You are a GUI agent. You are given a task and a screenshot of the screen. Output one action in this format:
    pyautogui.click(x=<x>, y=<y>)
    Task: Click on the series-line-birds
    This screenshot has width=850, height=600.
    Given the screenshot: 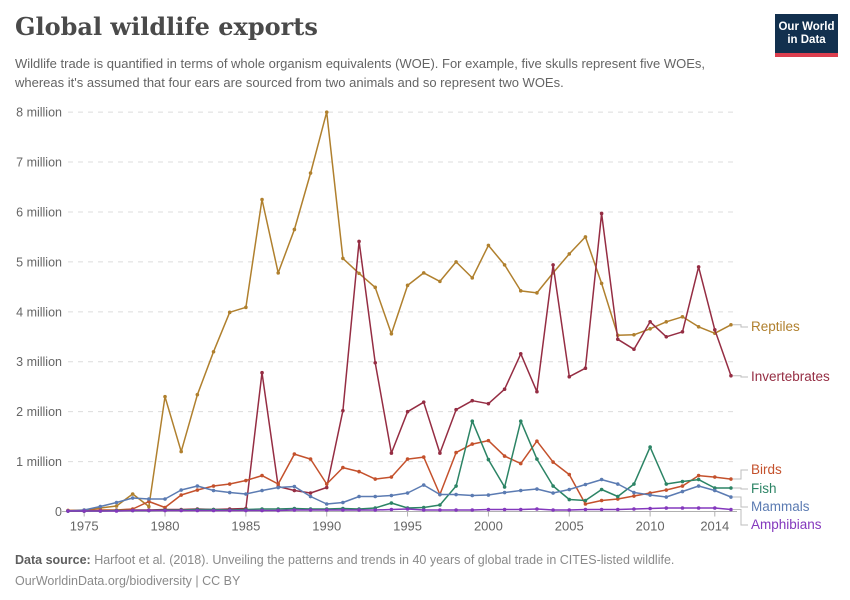 What is the action you would take?
    pyautogui.click(x=400, y=475)
    